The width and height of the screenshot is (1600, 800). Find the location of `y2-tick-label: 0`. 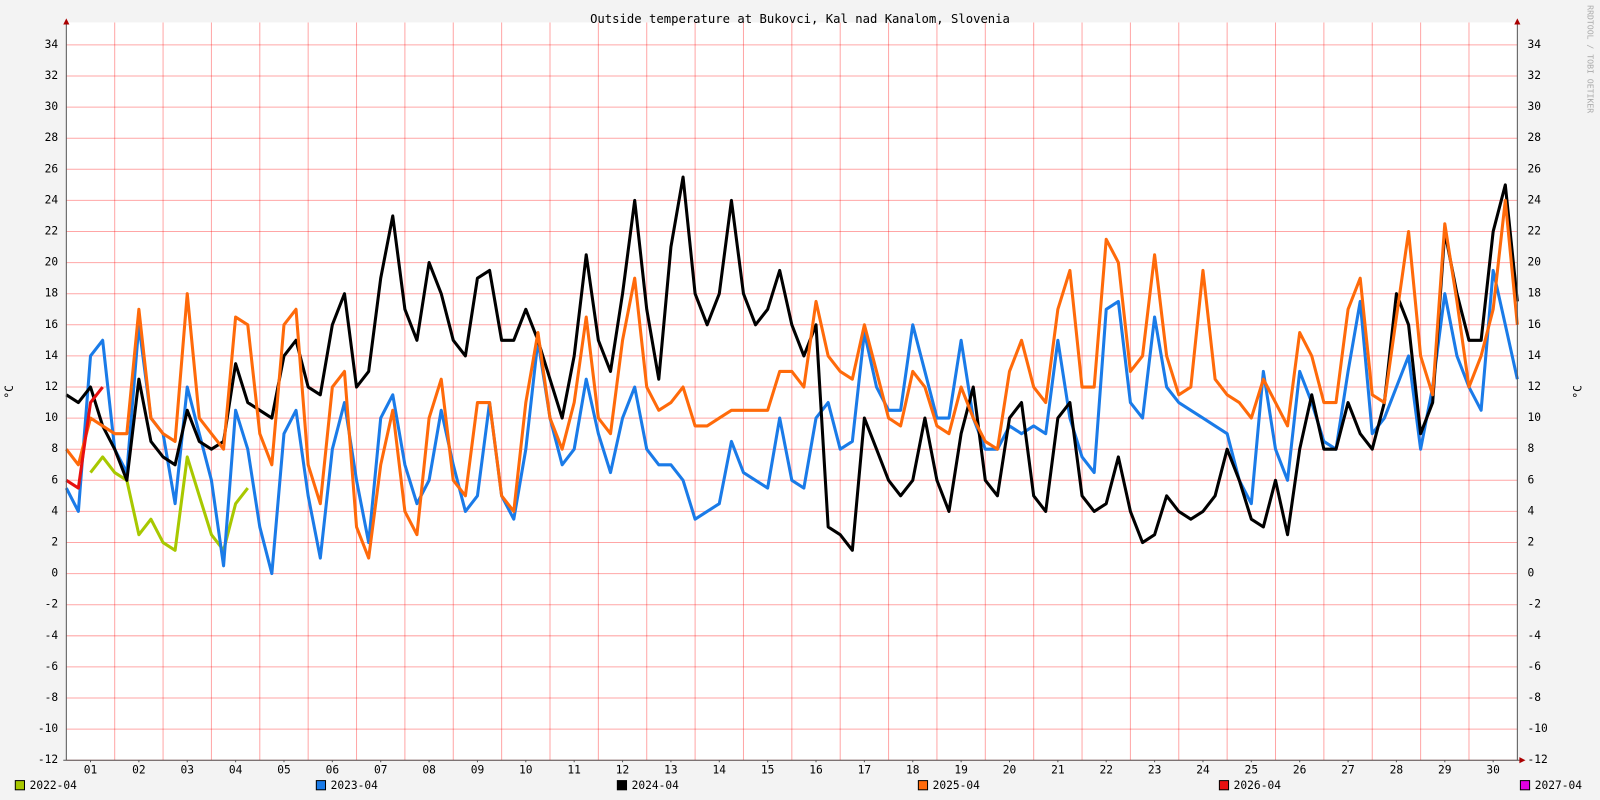

y2-tick-label: 0 is located at coordinates (1531, 573).